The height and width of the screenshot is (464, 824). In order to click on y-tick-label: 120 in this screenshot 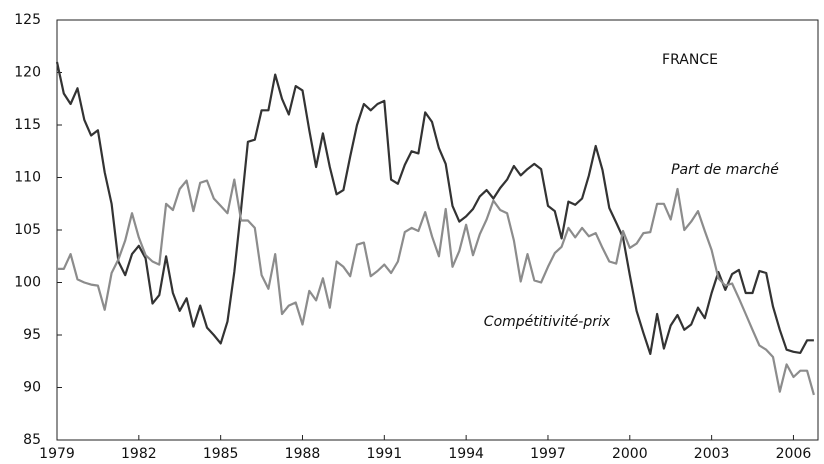, I will do `click(27, 73)`.